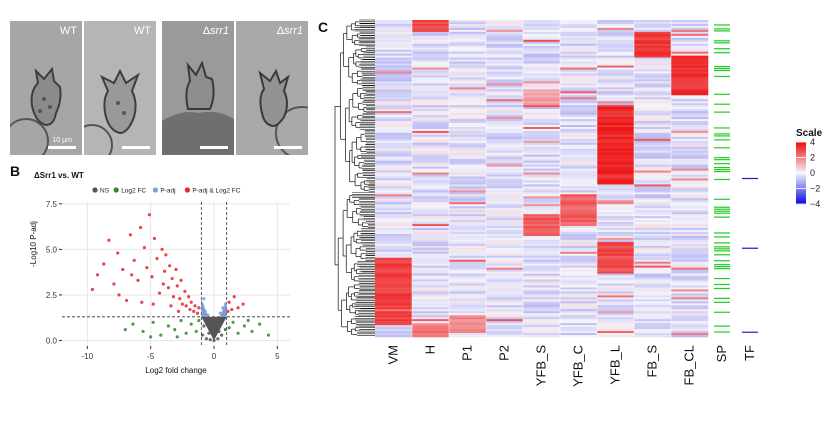 The image size is (840, 422). Describe the element at coordinates (504, 353) in the screenshot. I see `column-label: P2` at that location.